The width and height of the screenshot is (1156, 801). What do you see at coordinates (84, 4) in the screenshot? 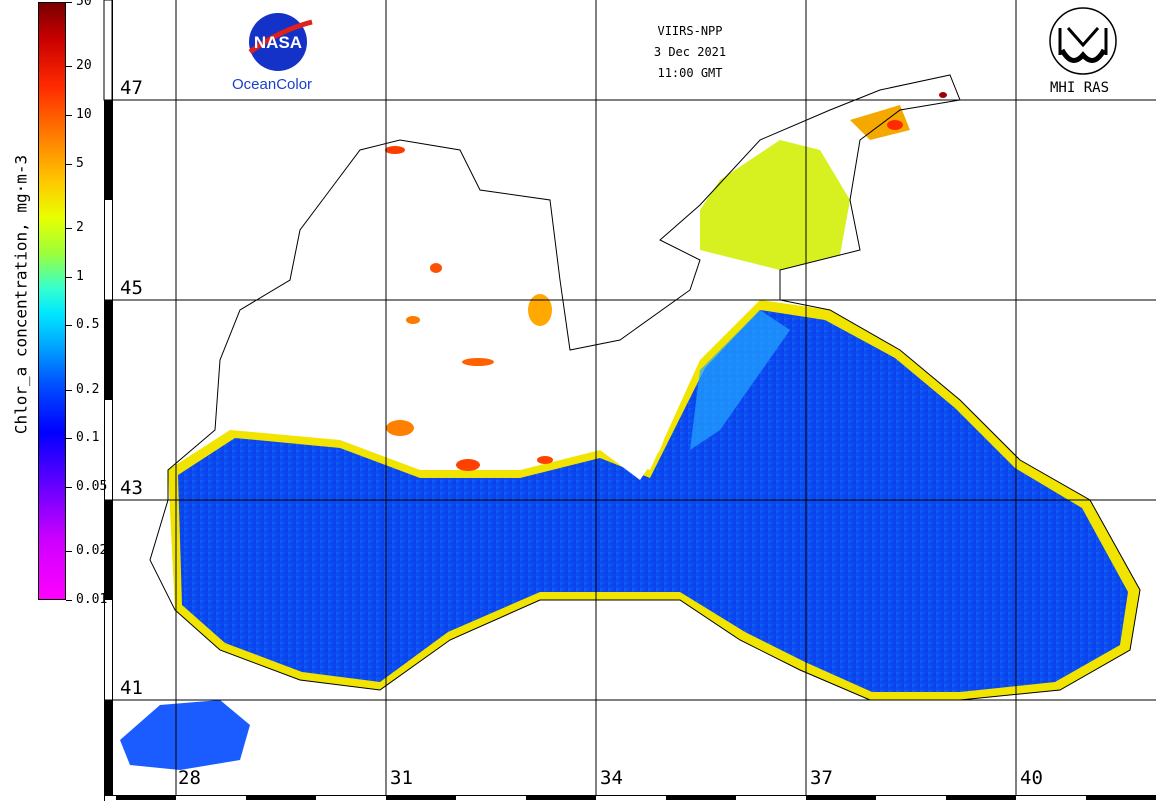
I see `colorbar-tick-label: 50` at bounding box center [84, 4].